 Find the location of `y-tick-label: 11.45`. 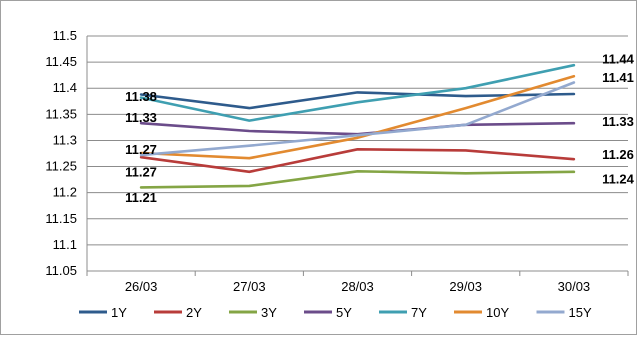

y-tick-label: 11.45 is located at coordinates (61, 61).